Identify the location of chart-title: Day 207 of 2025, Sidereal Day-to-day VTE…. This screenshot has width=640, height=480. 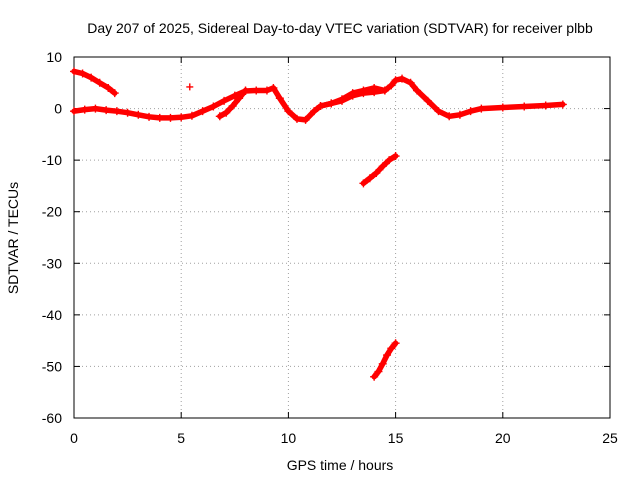
(340, 28).